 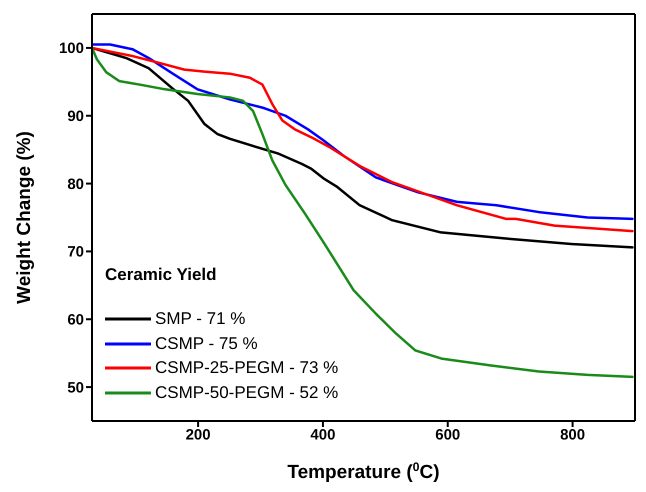 I want to click on y-tick-label: 100, so click(x=71, y=49).